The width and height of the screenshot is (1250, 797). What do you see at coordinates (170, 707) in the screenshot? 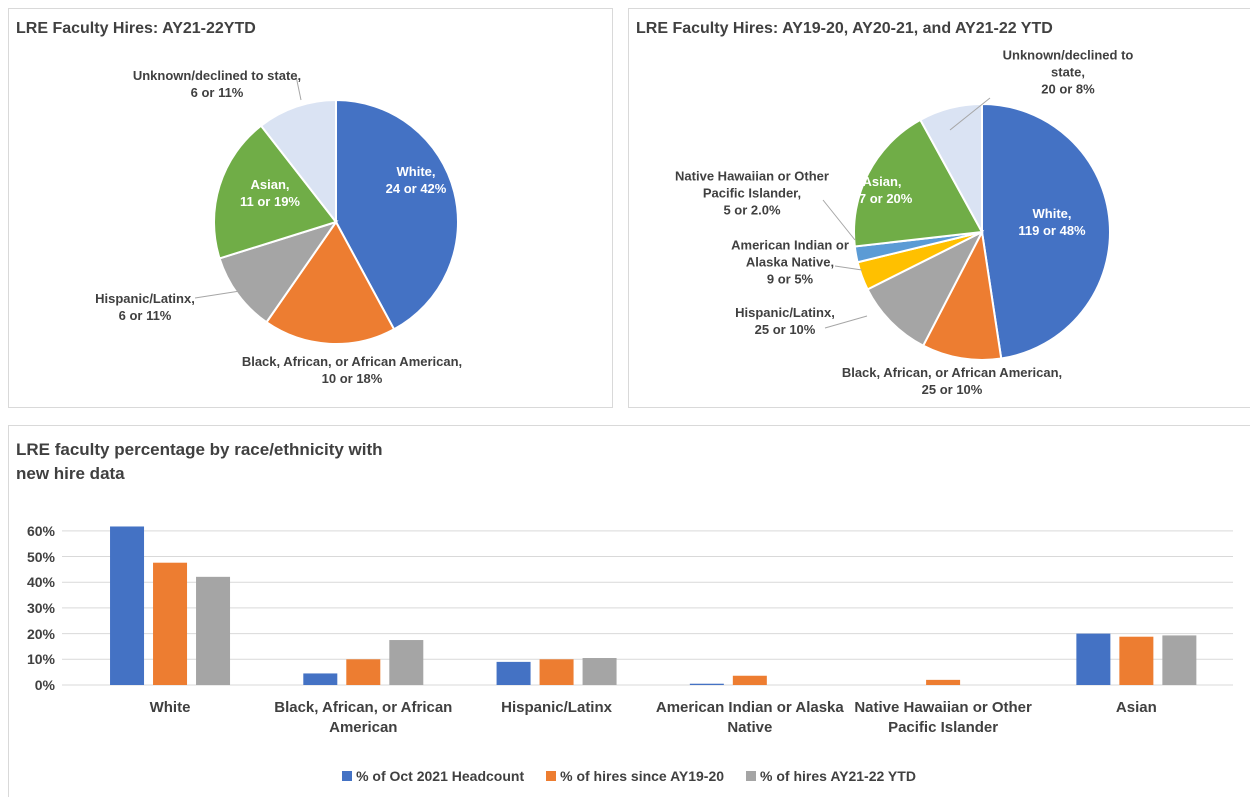
I see `x-tick-label: White` at bounding box center [170, 707].